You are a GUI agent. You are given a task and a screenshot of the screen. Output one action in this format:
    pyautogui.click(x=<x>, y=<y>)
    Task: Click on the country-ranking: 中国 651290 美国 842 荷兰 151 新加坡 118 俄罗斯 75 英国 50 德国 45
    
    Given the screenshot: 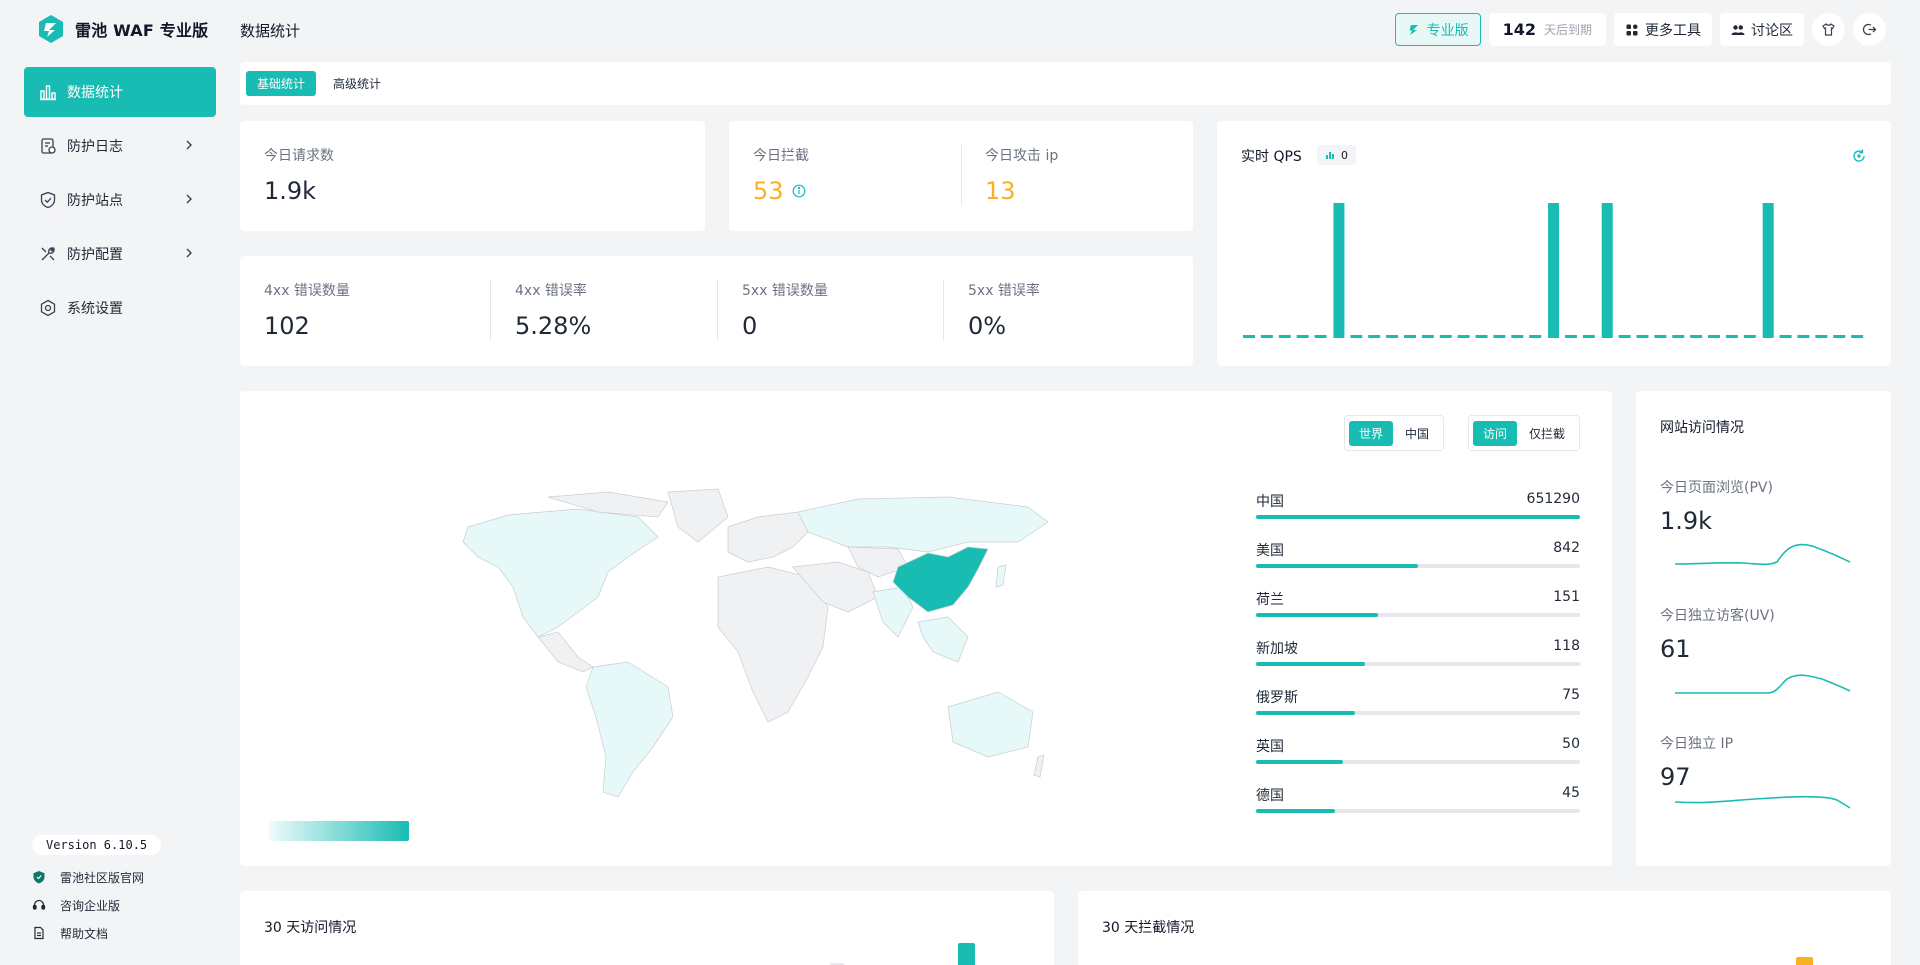 What is the action you would take?
    pyautogui.click(x=1418, y=662)
    